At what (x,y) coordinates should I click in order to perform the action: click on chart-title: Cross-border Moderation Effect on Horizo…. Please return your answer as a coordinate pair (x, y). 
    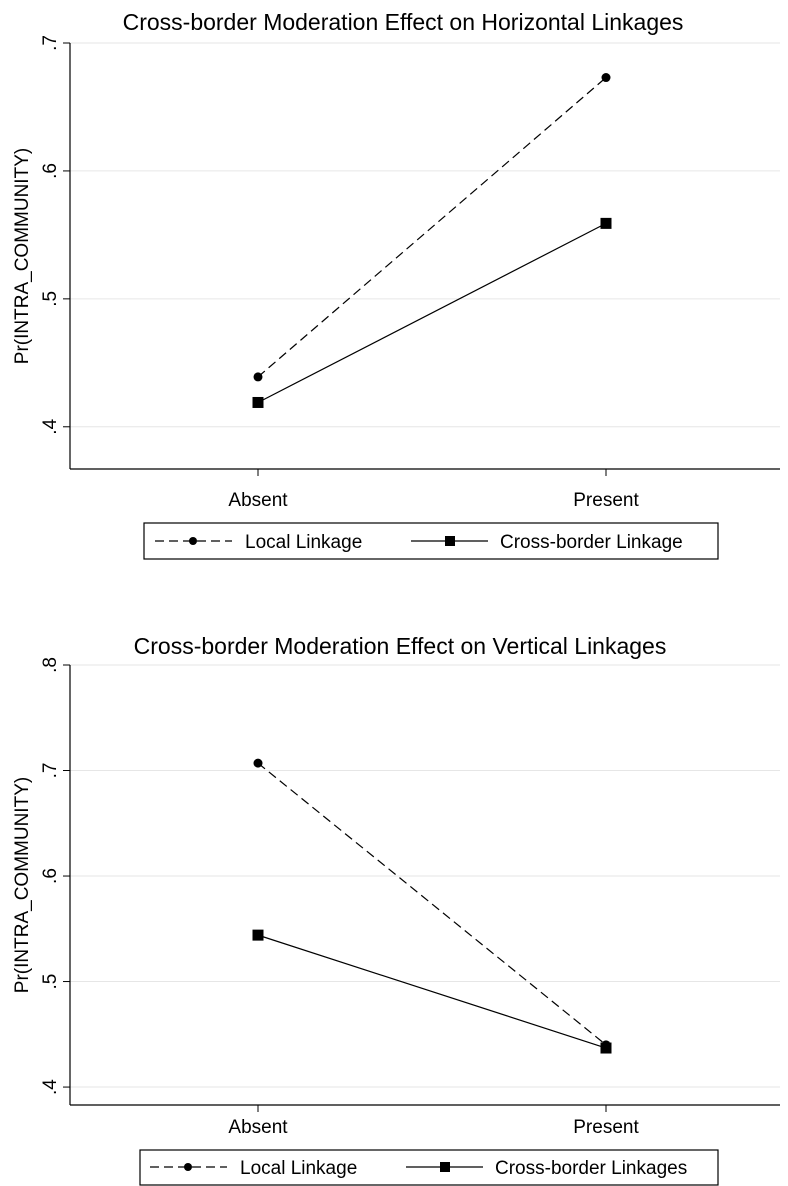
    Looking at the image, I should click on (403, 22).